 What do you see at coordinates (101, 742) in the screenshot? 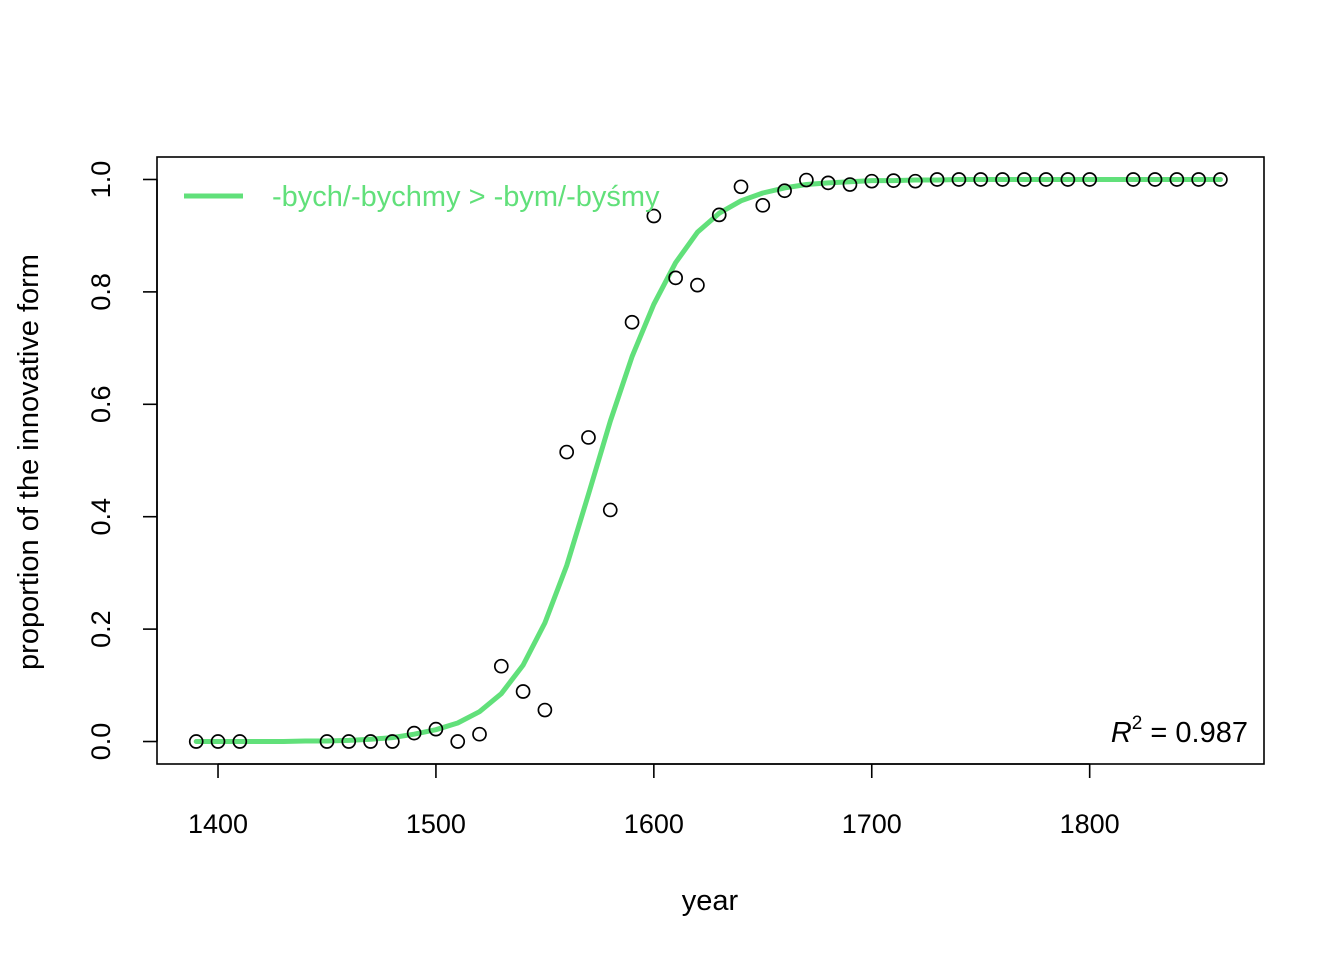
I see `y-tick-label: 0.0` at bounding box center [101, 742].